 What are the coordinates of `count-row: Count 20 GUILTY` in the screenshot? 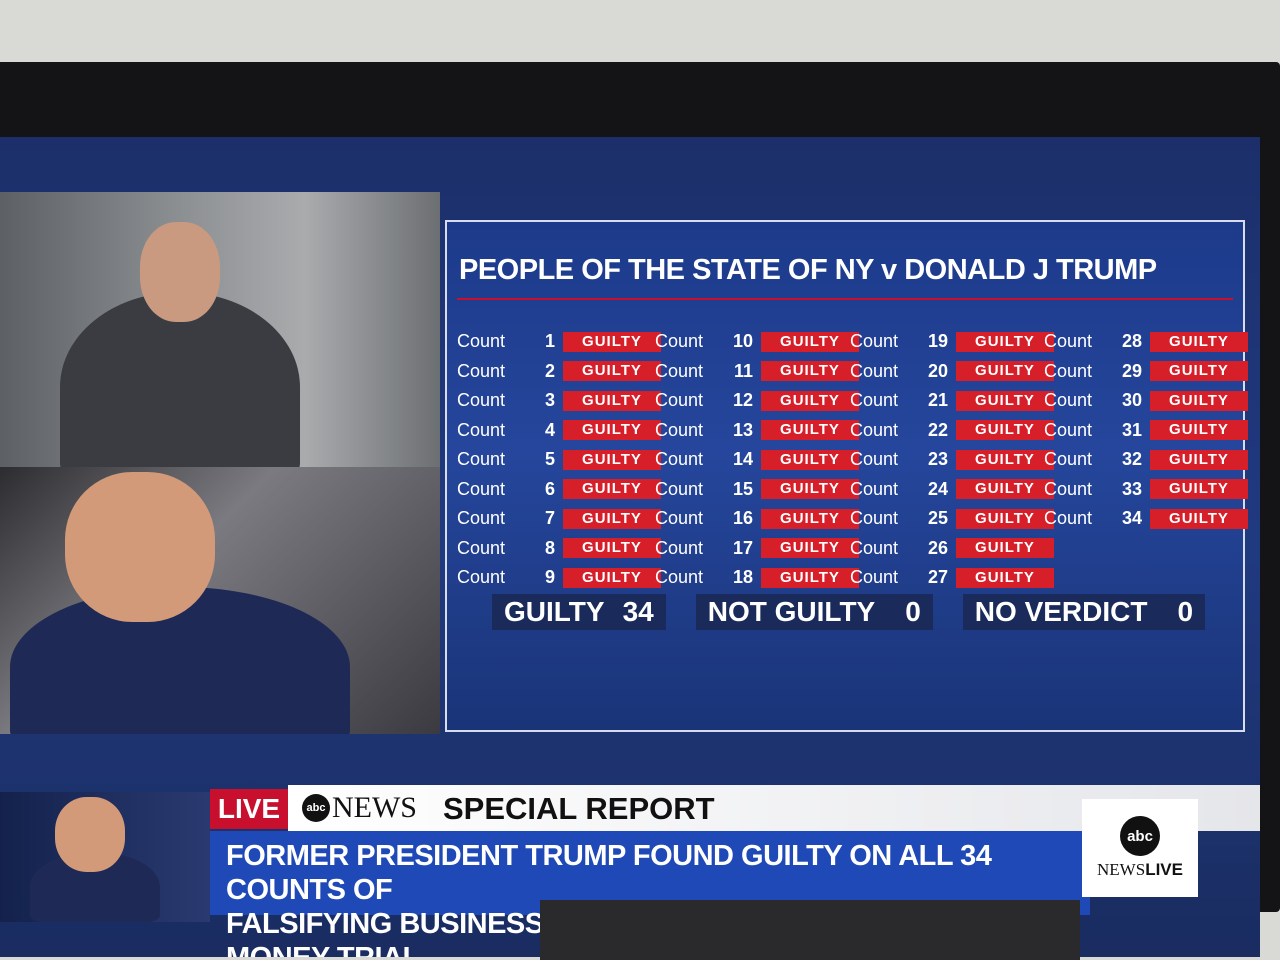 It's located at (952, 372).